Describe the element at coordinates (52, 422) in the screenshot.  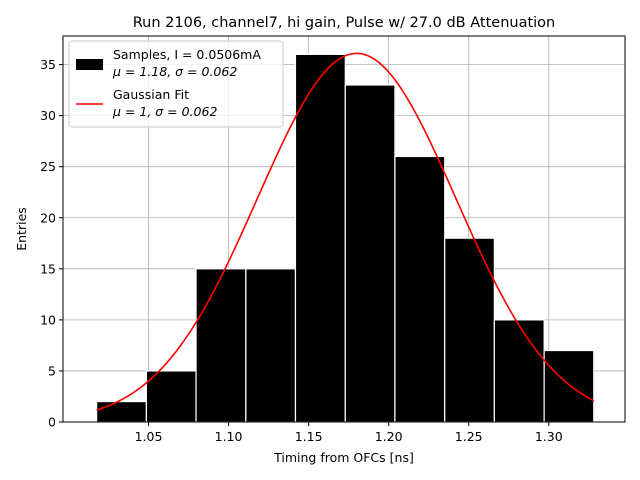
I see `y-tick-label-0: 0` at that location.